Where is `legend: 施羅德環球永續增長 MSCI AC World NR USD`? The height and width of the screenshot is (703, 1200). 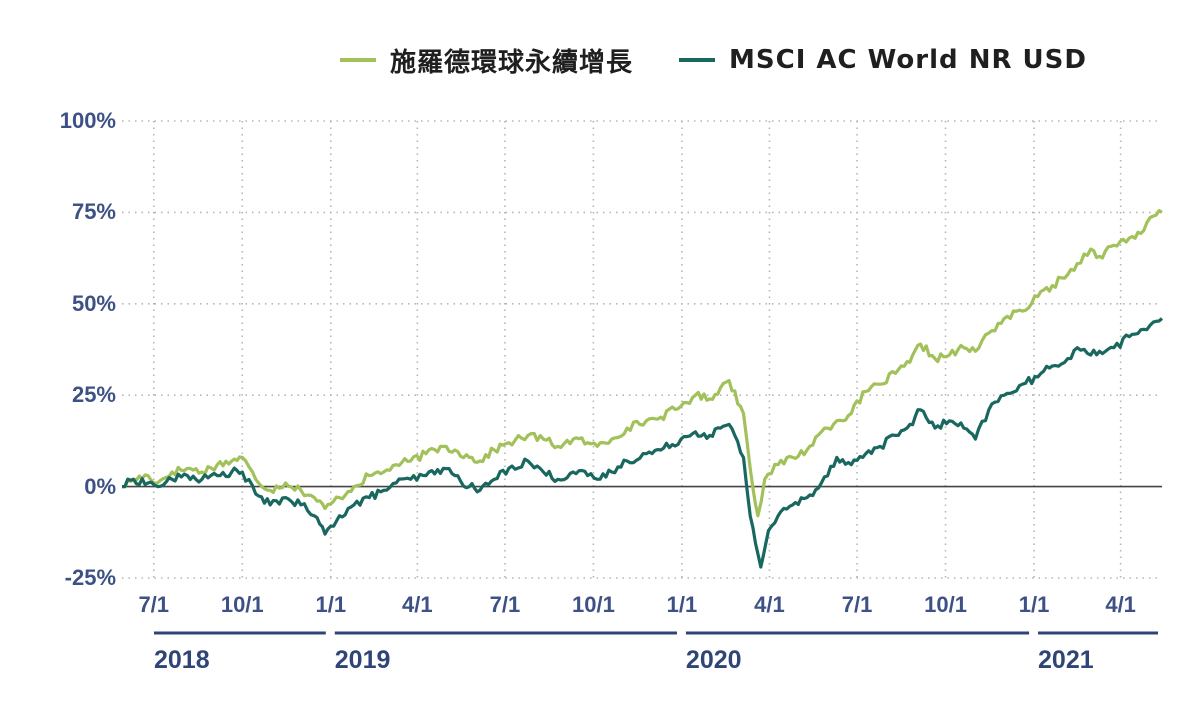 legend: 施羅德環球永續增長 MSCI AC World NR USD is located at coordinates (736, 60).